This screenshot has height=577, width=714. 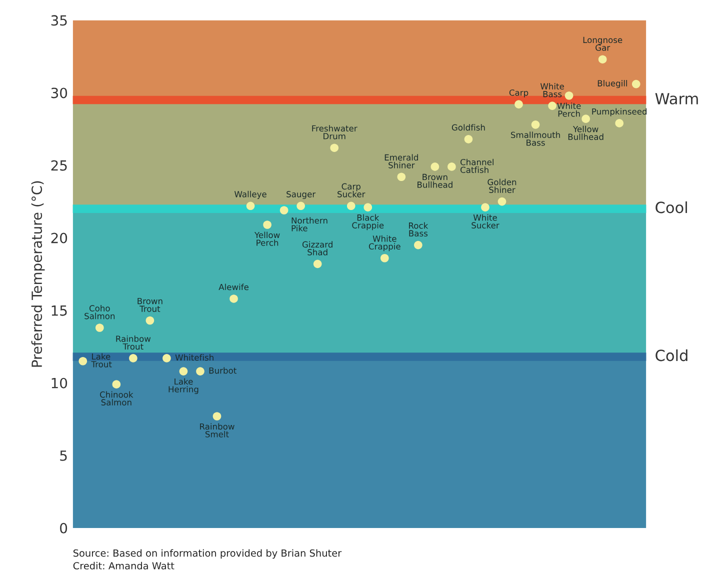 What do you see at coordinates (502, 185) in the screenshot?
I see `data-label: Golden Shiner` at bounding box center [502, 185].